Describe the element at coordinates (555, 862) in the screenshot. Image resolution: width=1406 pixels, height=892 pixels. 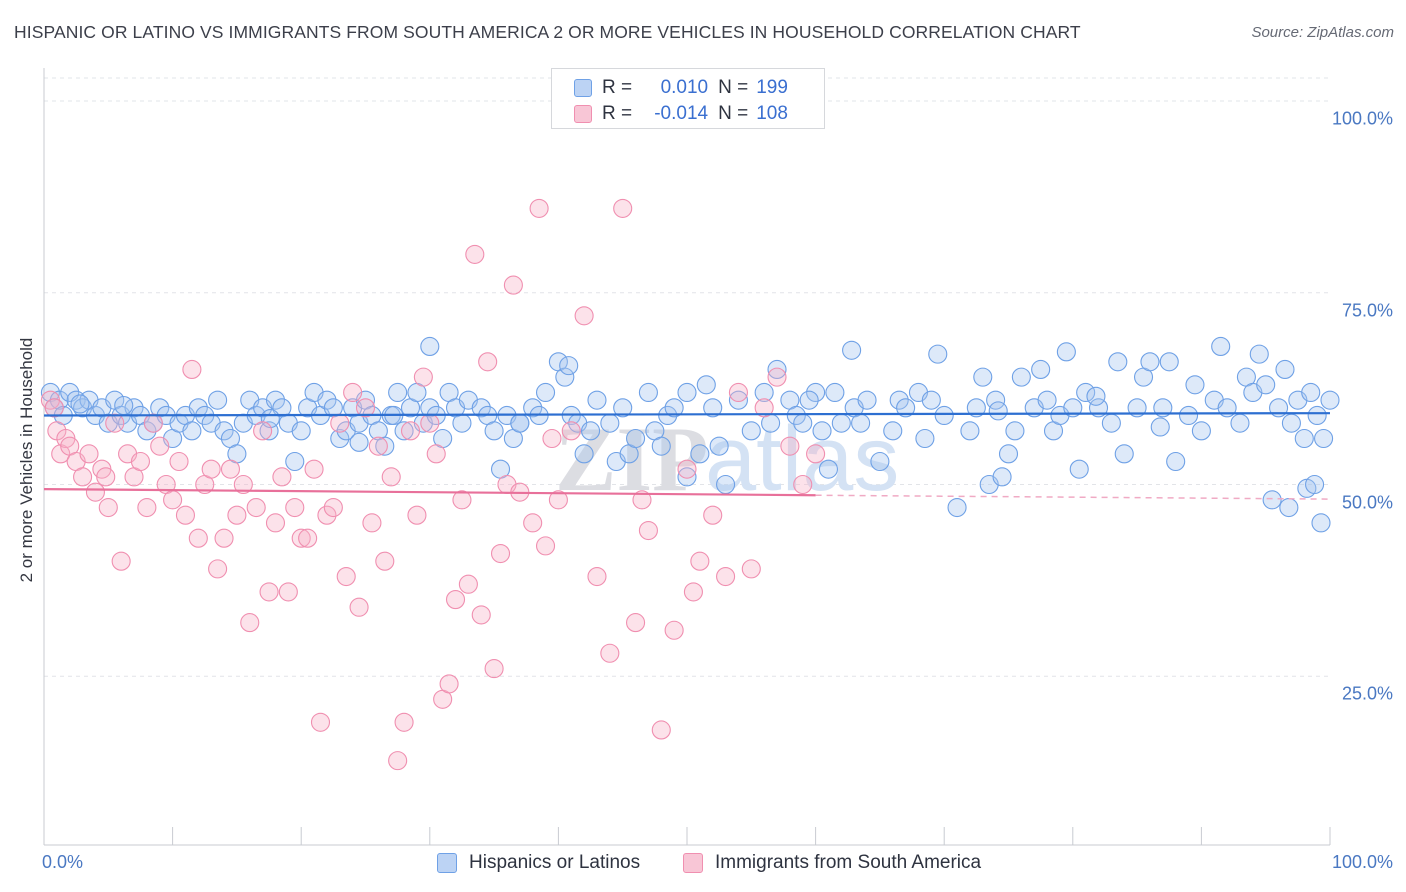
I see `bottom-legend-label-hispanic: Hispanics or Latinos` at that location.